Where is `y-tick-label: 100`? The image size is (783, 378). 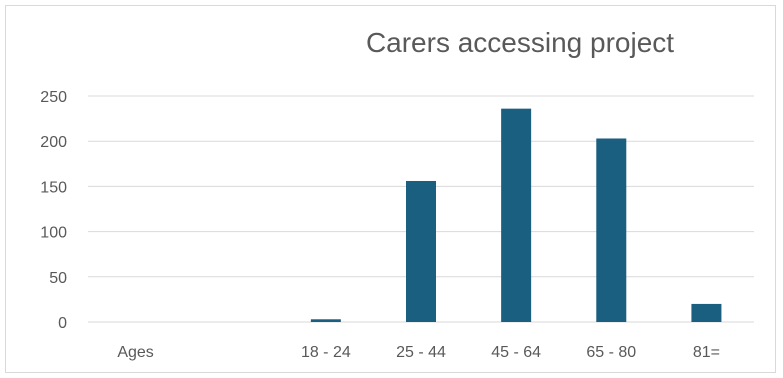
y-tick-label: 100 is located at coordinates (53, 233).